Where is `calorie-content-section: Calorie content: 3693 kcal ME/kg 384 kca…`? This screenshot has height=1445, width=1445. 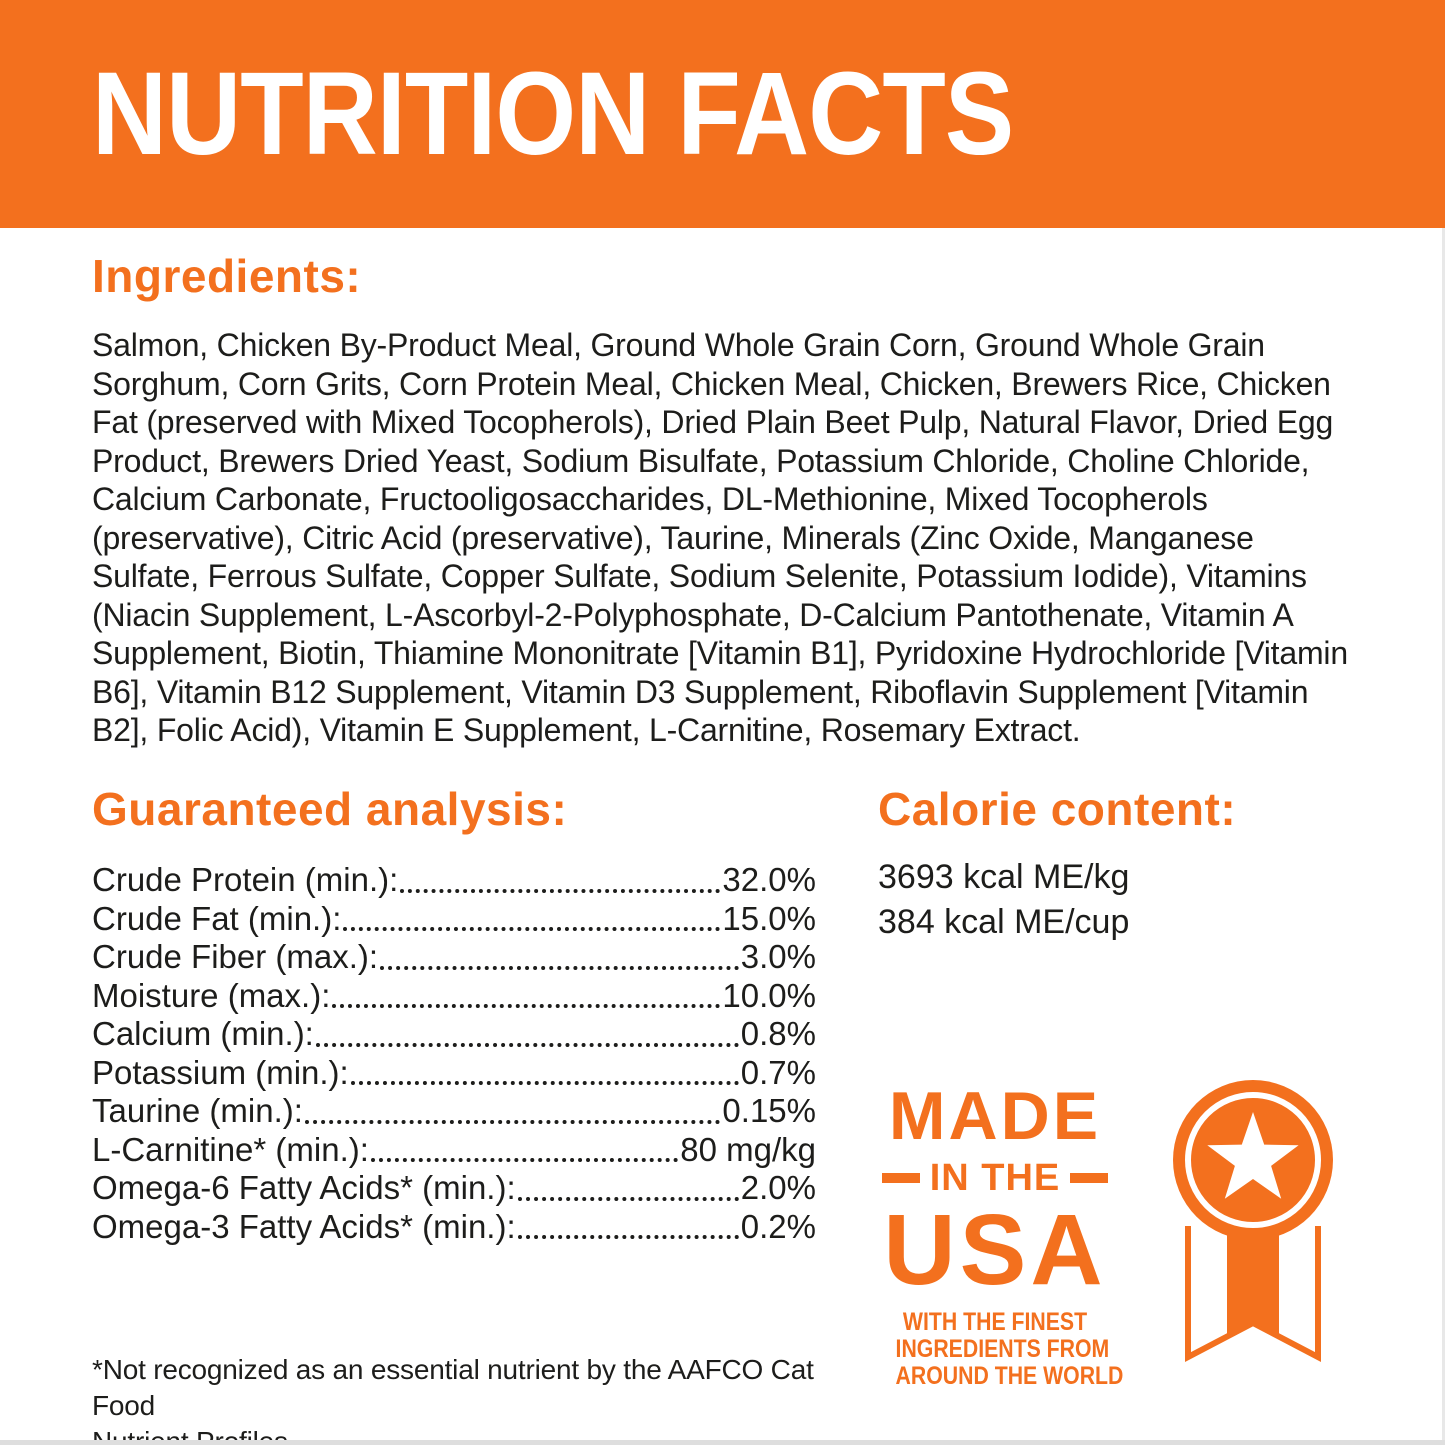 calorie-content-section: Calorie content: 3693 kcal ME/kg 384 kca… is located at coordinates (1113, 865).